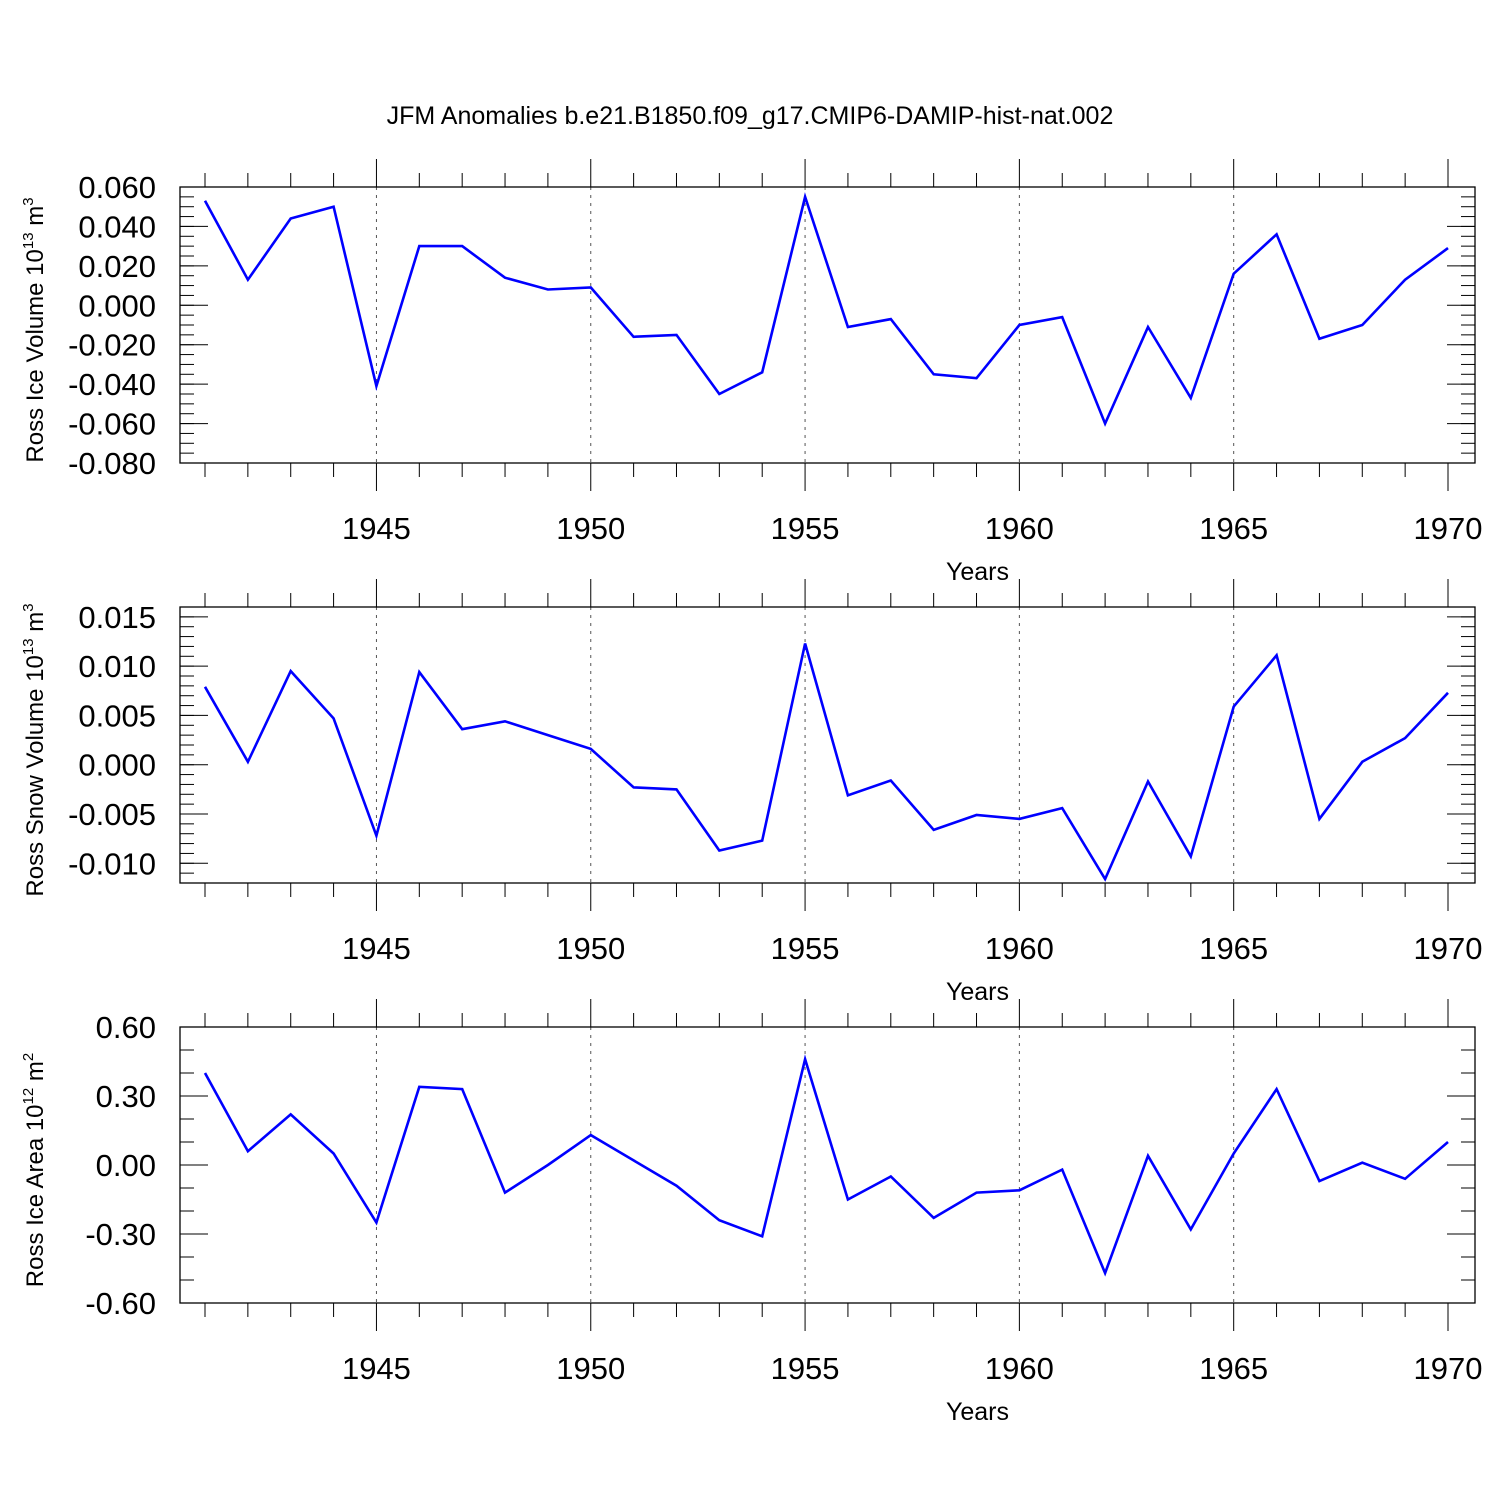  What do you see at coordinates (126, 1096) in the screenshot?
I see `y-tick-label: 0.30` at bounding box center [126, 1096].